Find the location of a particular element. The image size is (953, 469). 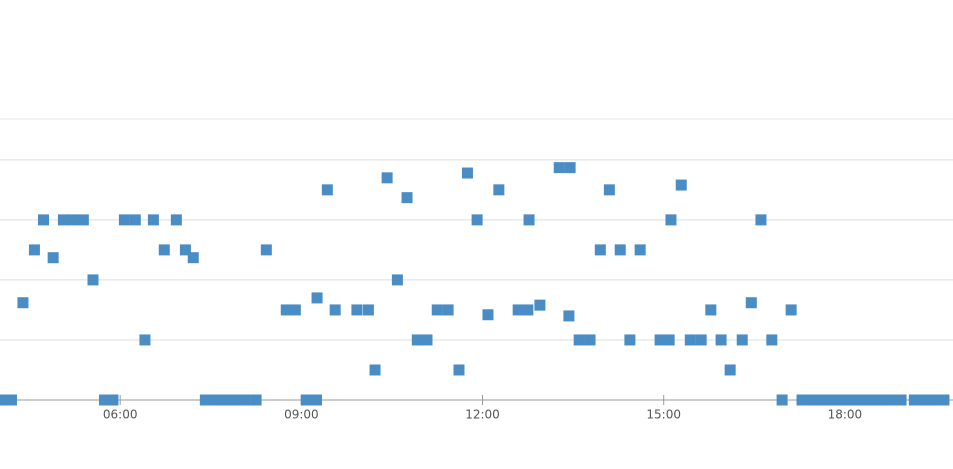

x-tick-label: 15:00 is located at coordinates (663, 415).